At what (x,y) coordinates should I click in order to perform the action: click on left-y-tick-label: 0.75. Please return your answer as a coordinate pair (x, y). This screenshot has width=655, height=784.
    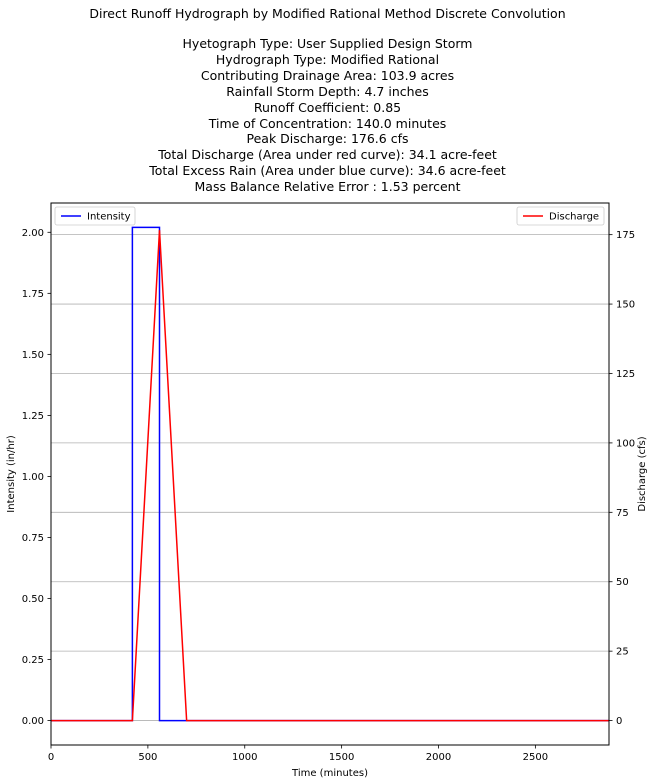
    Looking at the image, I should click on (33, 538).